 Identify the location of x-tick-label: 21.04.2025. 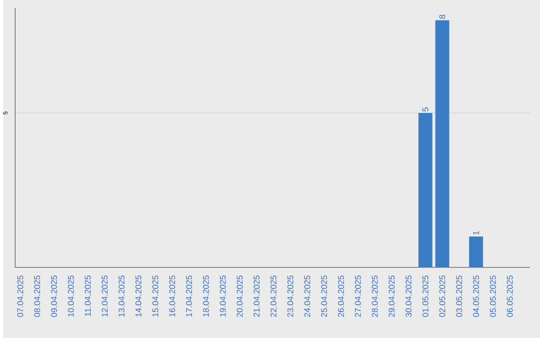
(257, 296).